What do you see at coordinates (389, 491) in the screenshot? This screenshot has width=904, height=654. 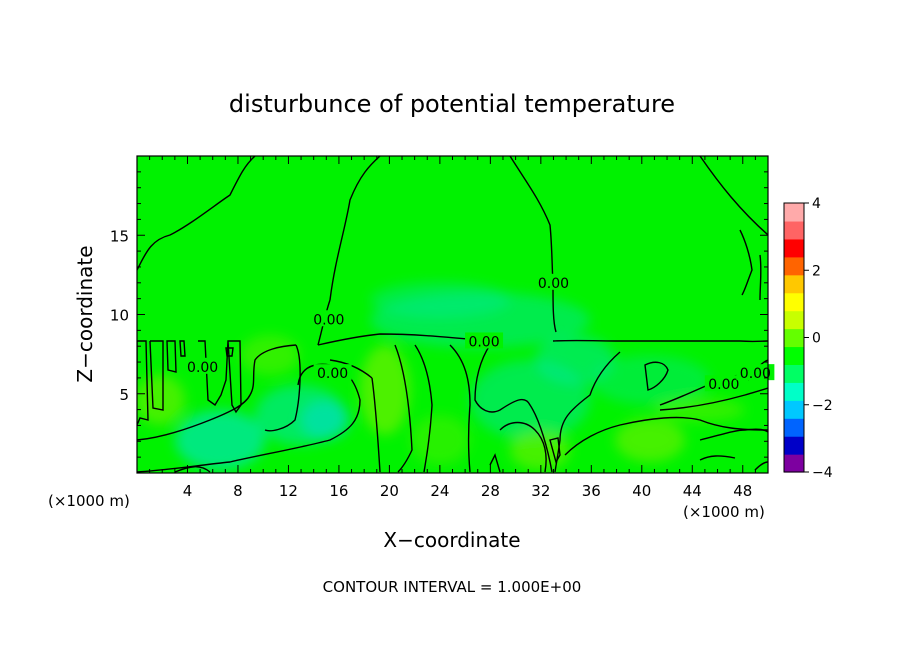 I see `x-tick-label: 20` at bounding box center [389, 491].